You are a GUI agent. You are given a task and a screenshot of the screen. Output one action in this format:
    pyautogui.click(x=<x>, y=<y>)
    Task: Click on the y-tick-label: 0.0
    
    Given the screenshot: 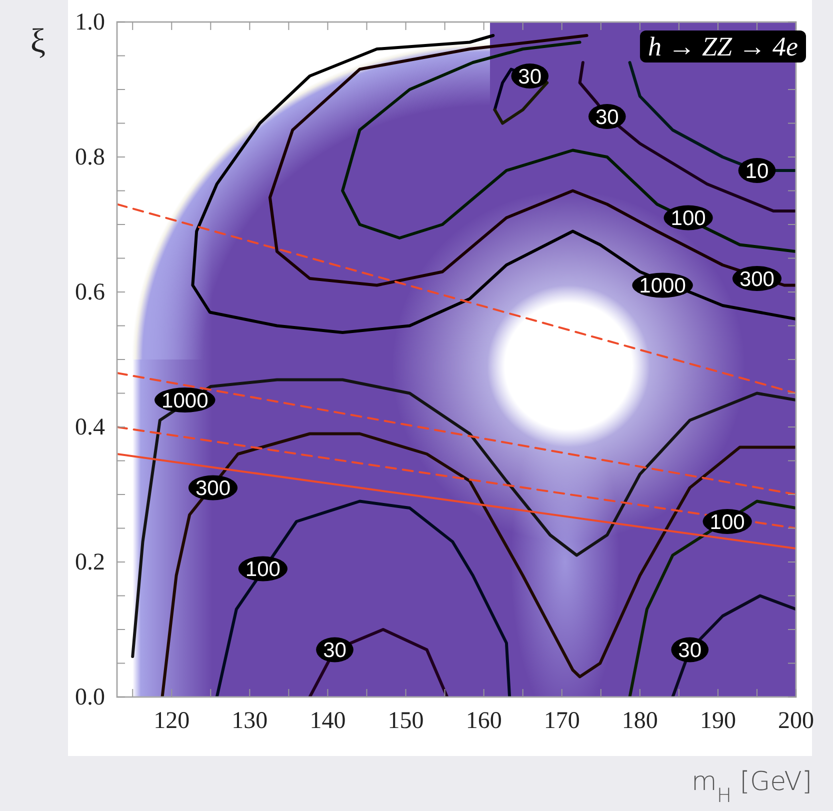 What is the action you would take?
    pyautogui.click(x=90, y=697)
    